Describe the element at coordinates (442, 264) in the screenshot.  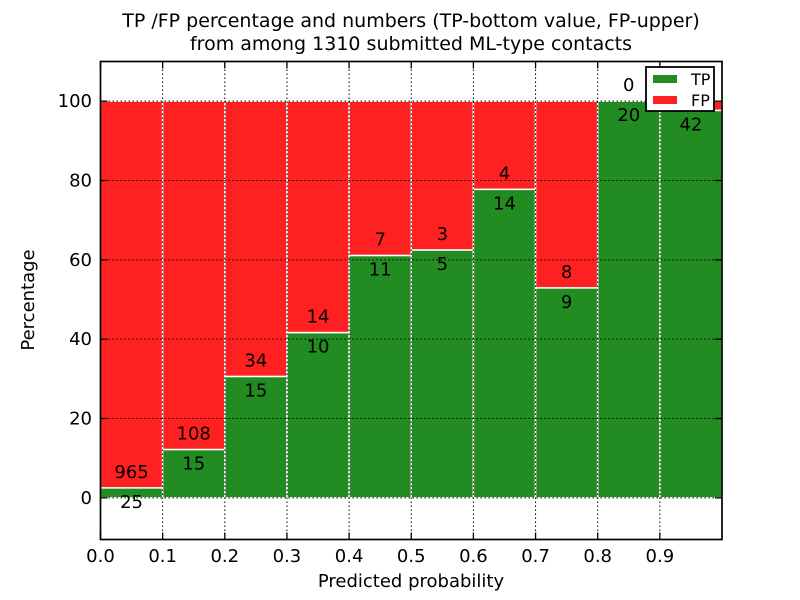
I see `bar-tp-count-label: 5` at that location.